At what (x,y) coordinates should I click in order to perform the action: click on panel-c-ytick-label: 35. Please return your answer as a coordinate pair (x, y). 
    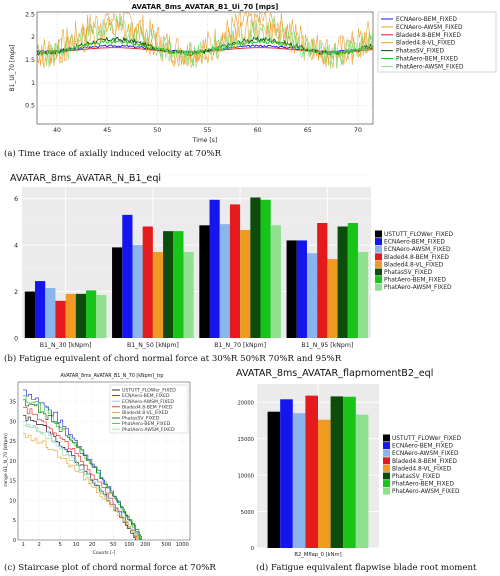
    Looking at the image, I should click on (12, 403).